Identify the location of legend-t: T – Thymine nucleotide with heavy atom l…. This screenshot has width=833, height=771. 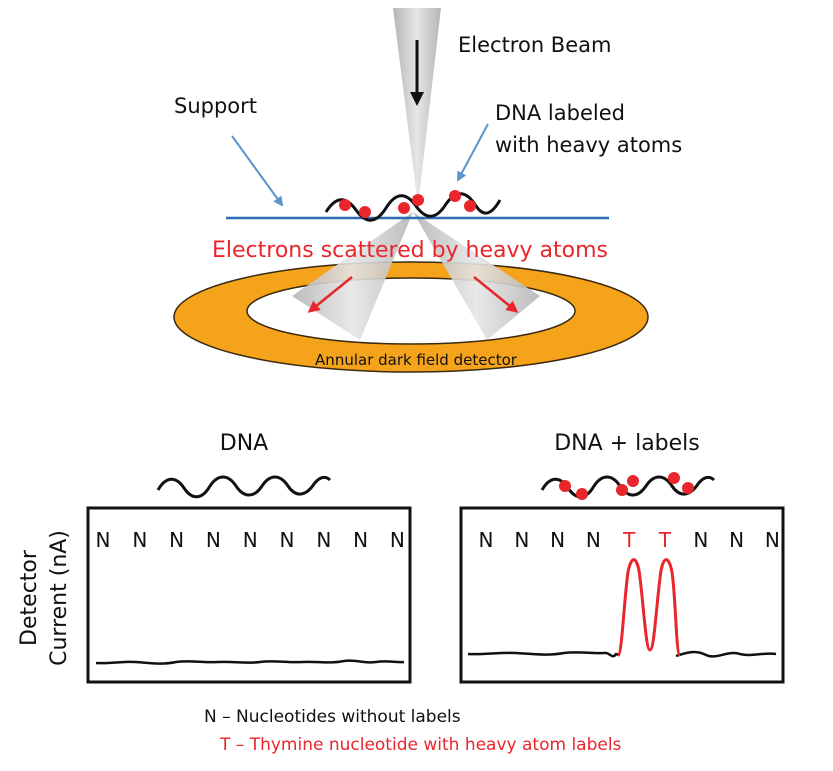
(420, 745).